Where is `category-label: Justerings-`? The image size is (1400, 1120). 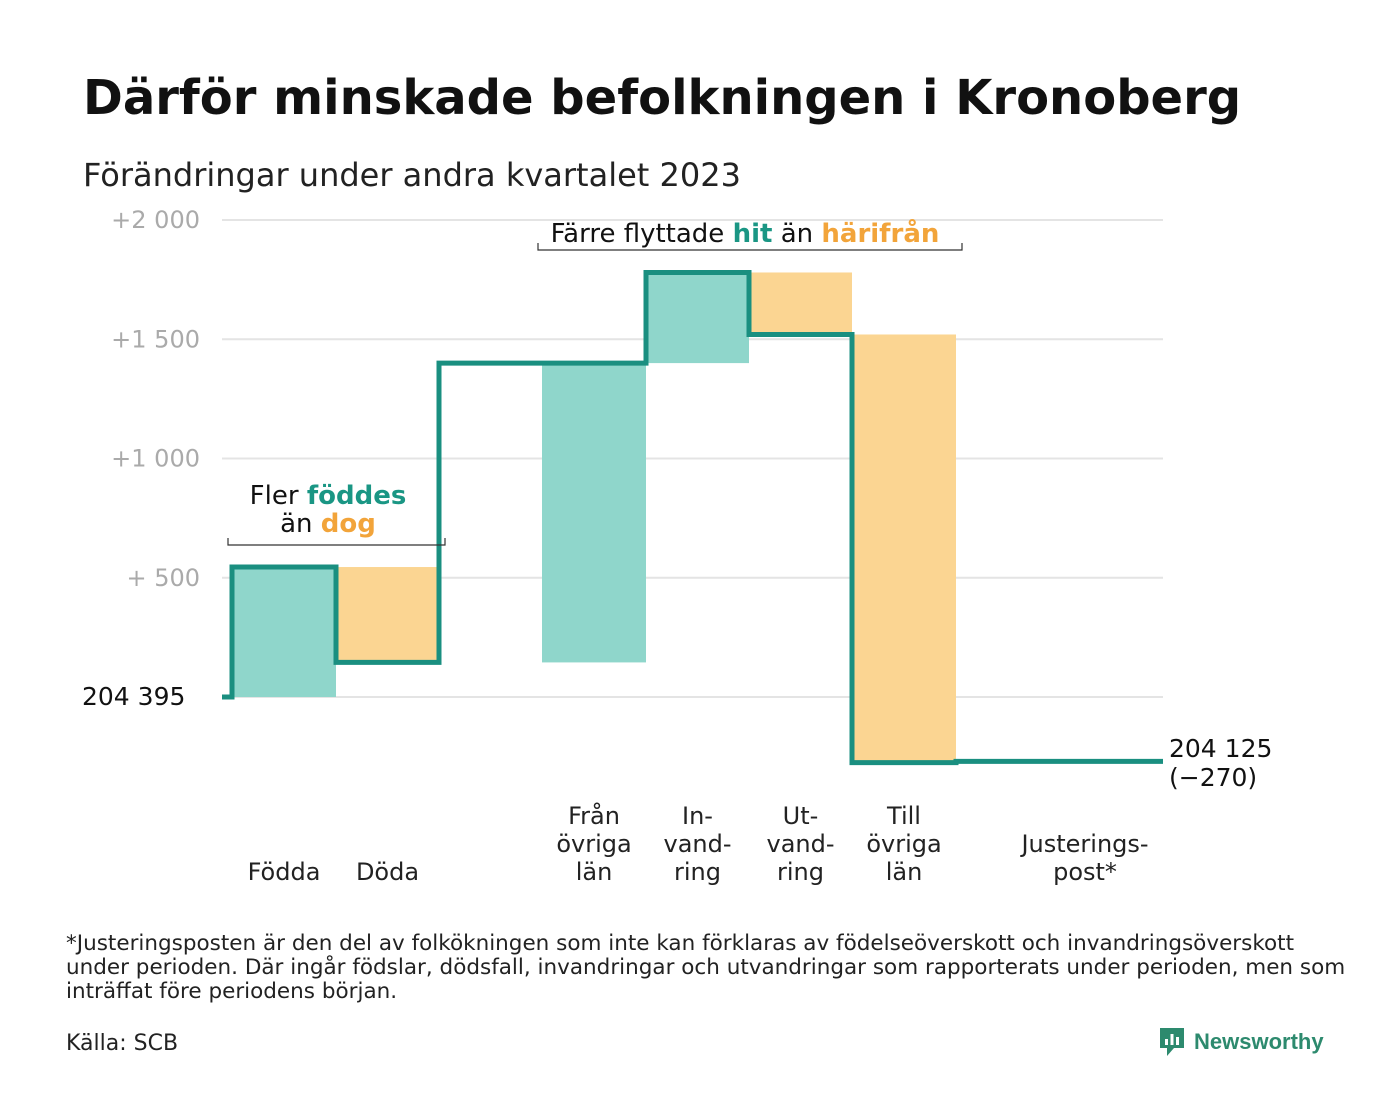 category-label: Justerings- is located at coordinates (1083, 844).